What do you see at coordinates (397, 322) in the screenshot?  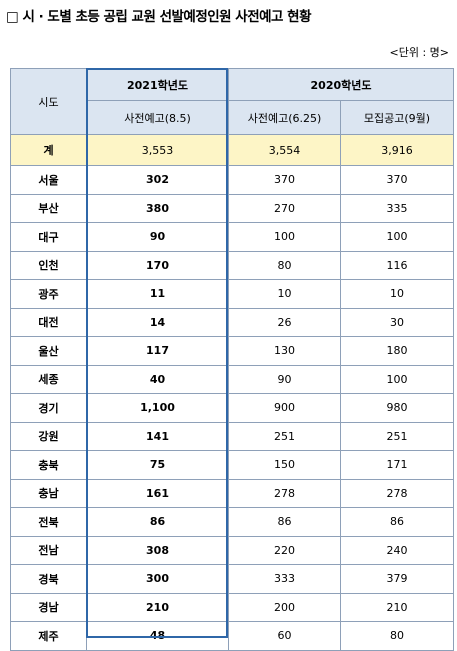 I see `value-2020-recruit-cell: 30` at bounding box center [397, 322].